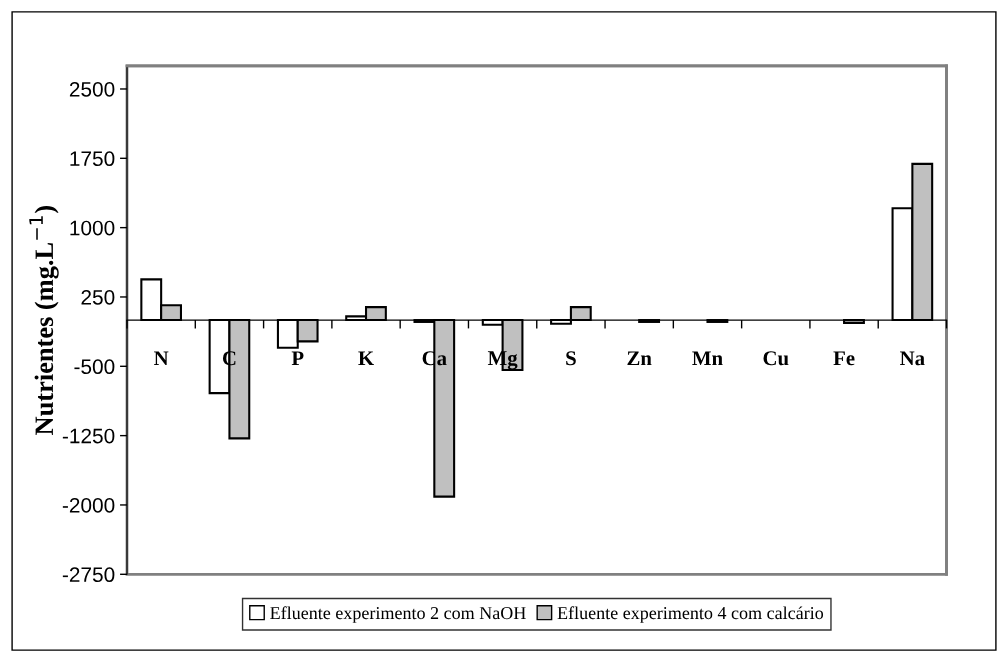 The width and height of the screenshot is (1008, 662). Describe the element at coordinates (366, 358) in the screenshot. I see `x-tick-label: K` at that location.